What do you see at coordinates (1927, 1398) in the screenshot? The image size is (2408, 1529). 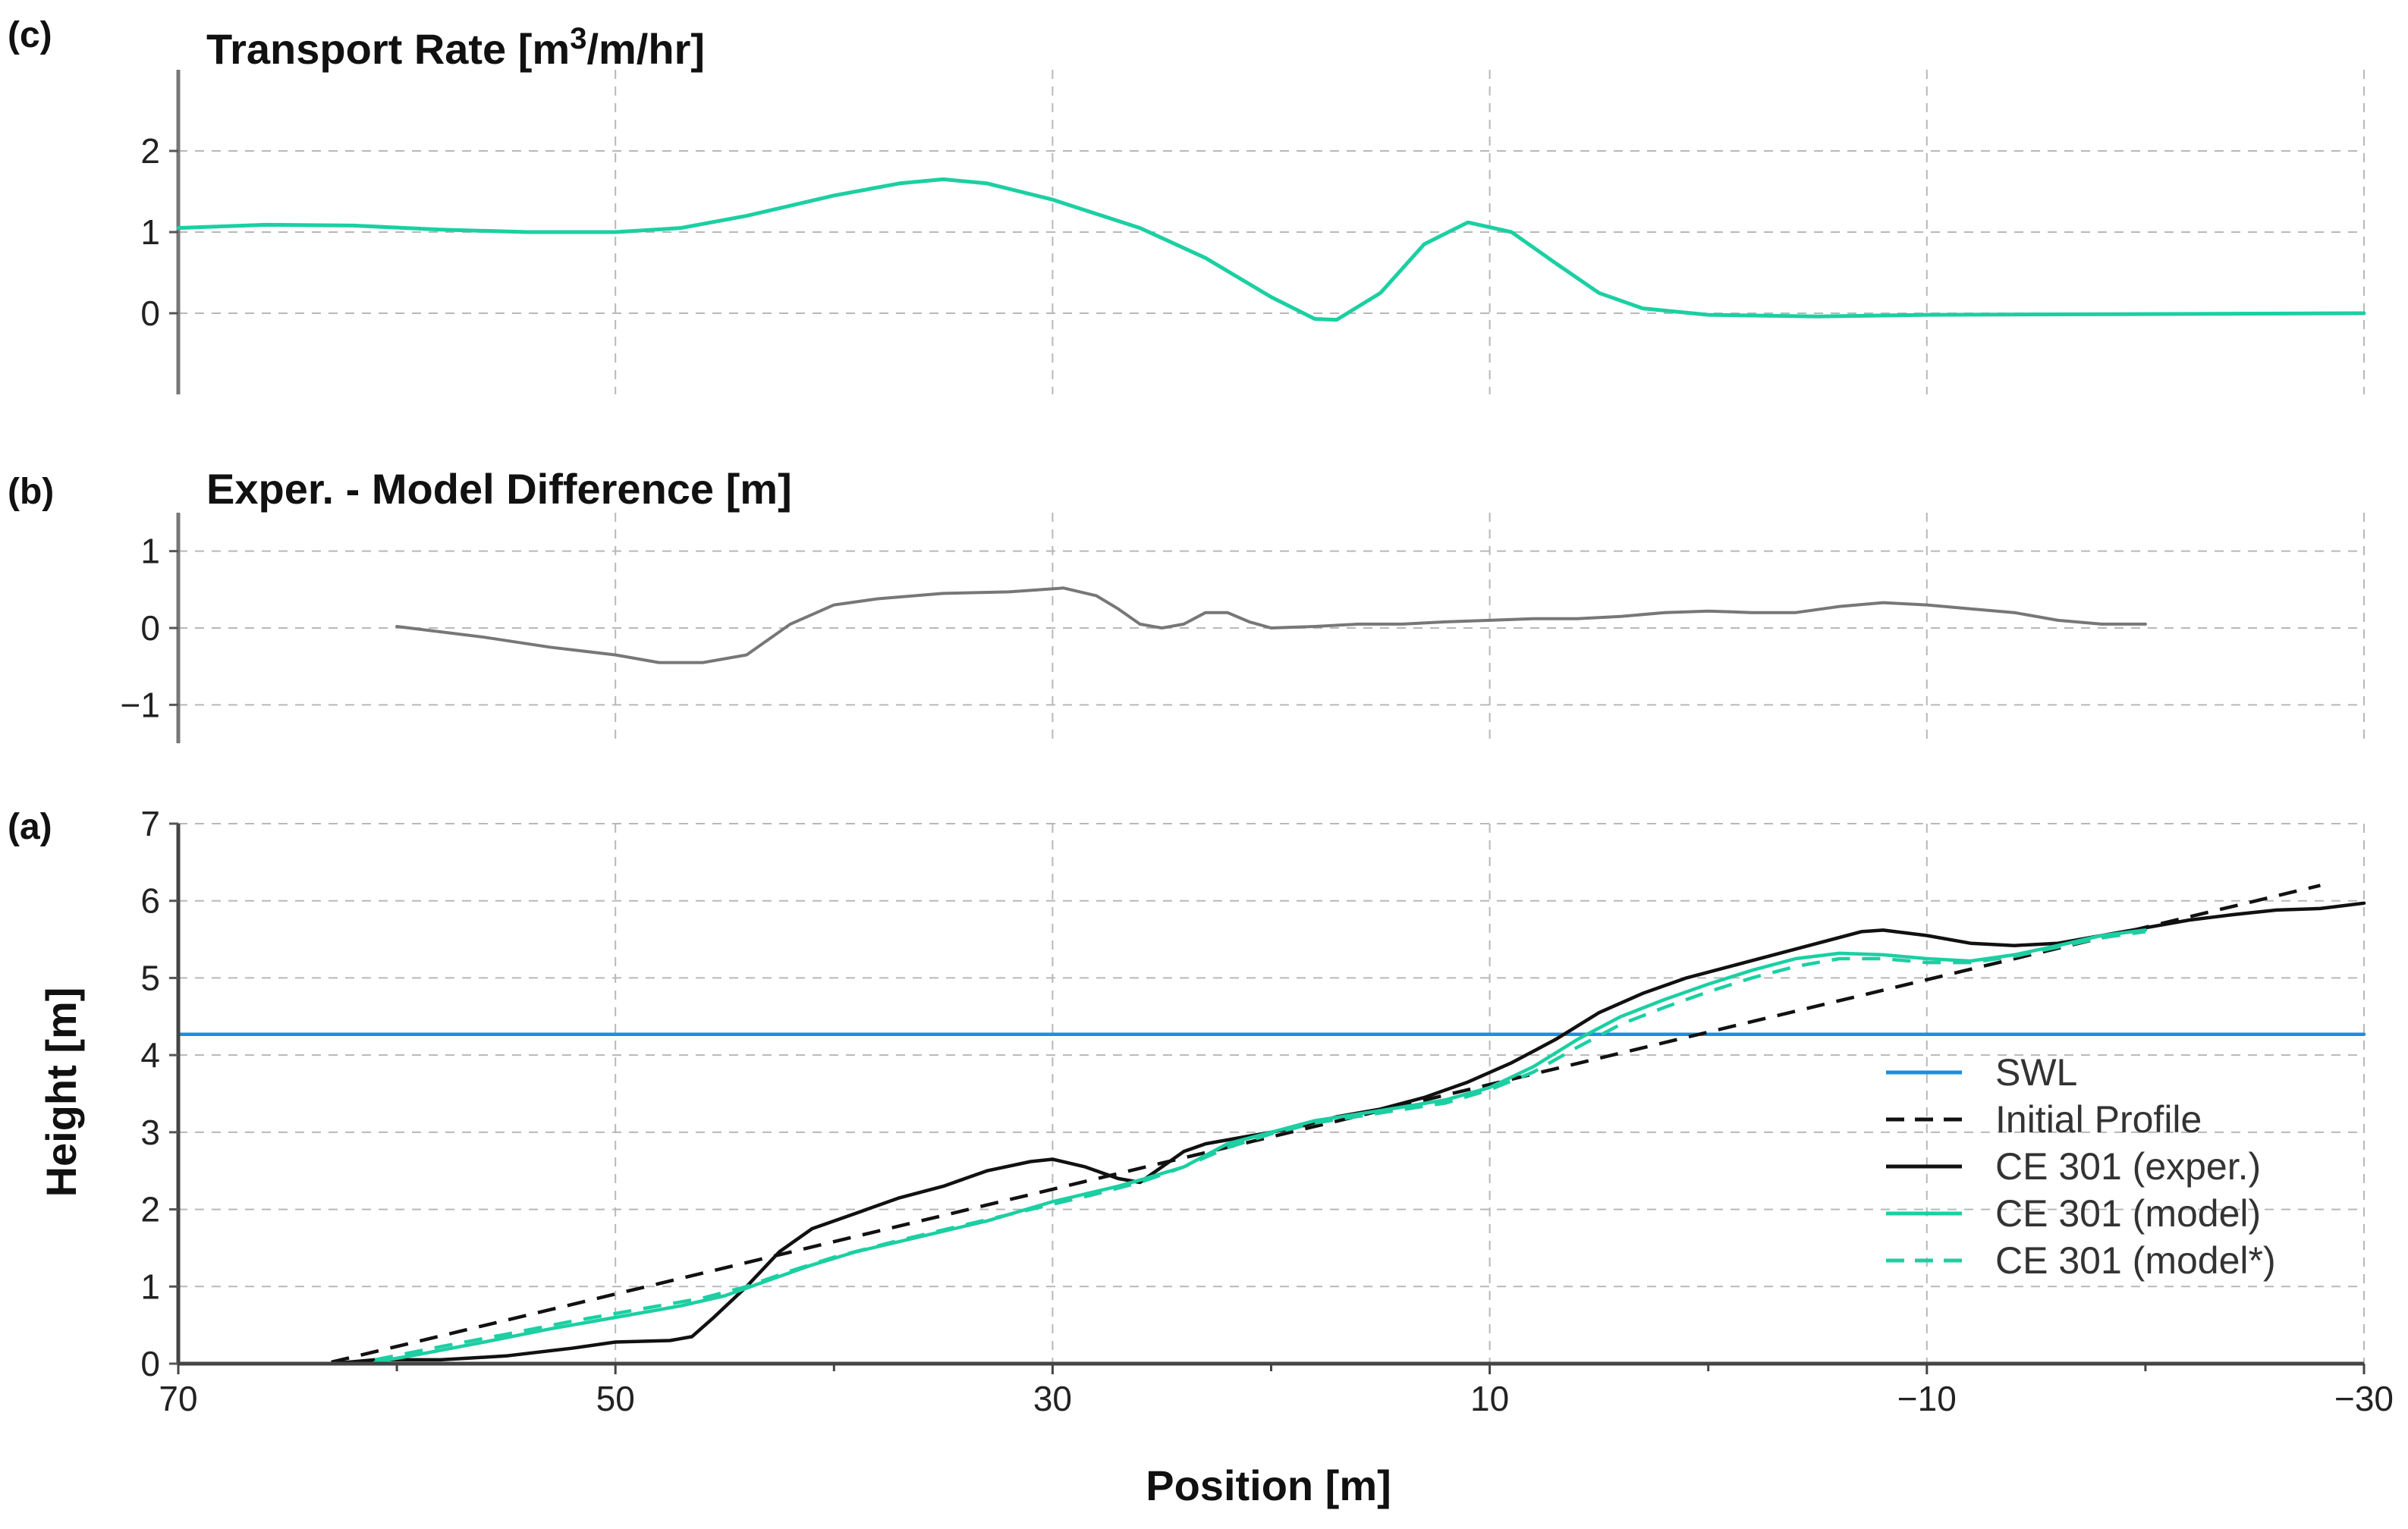 I see `x-tick-label: −10` at bounding box center [1927, 1398].